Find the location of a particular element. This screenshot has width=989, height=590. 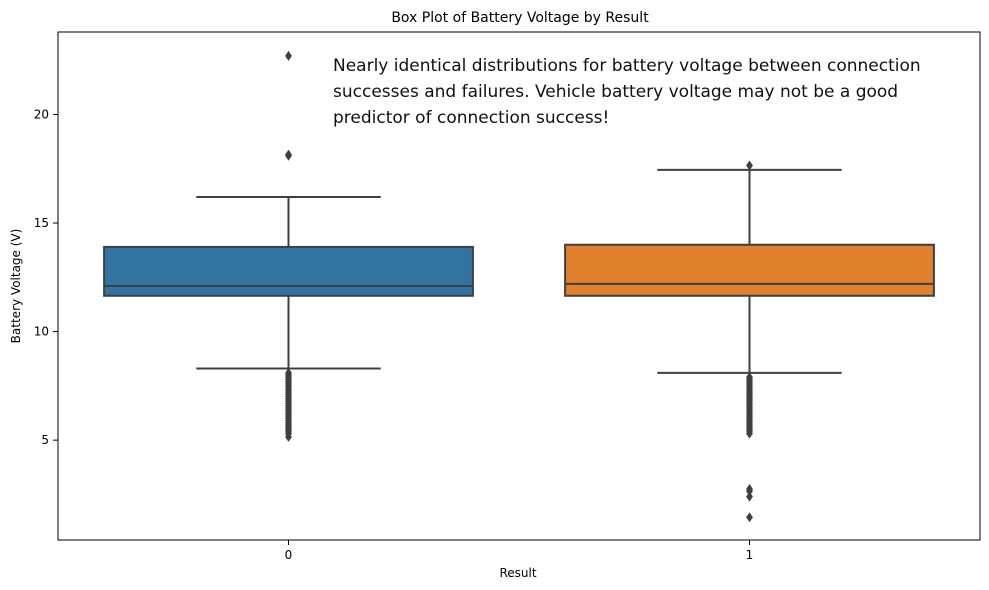

x-axis-label: Result is located at coordinates (517, 573).